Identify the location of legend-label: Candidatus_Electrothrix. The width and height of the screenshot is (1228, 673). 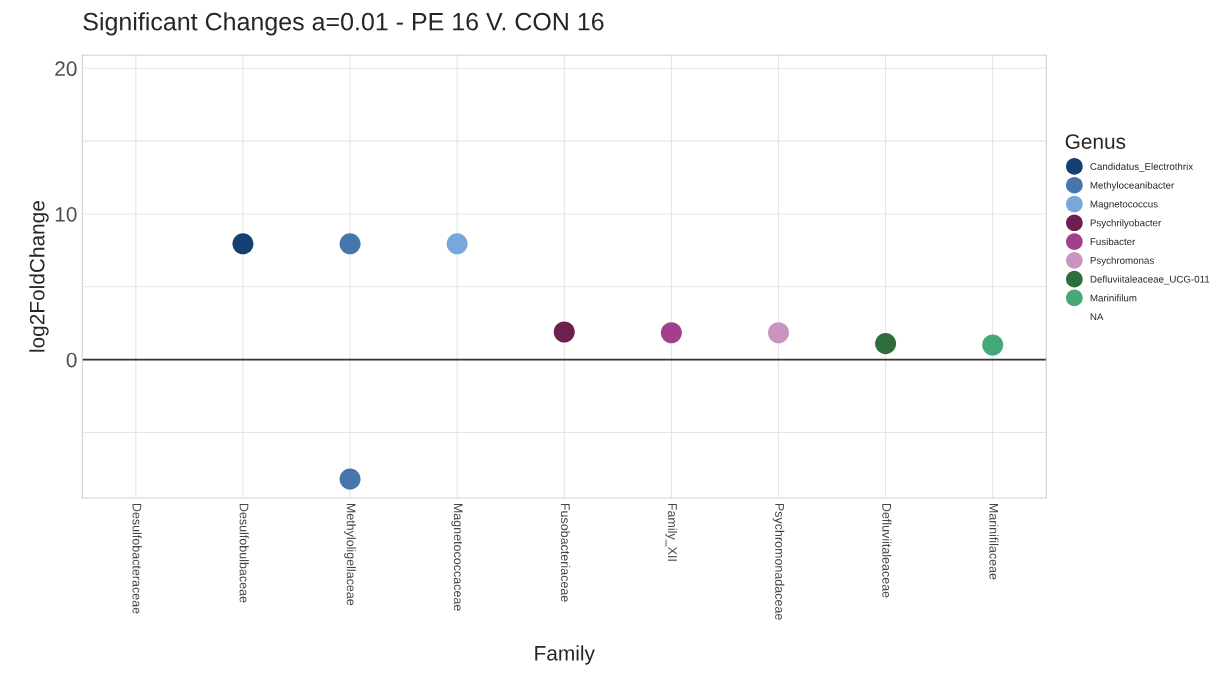
(1142, 167).